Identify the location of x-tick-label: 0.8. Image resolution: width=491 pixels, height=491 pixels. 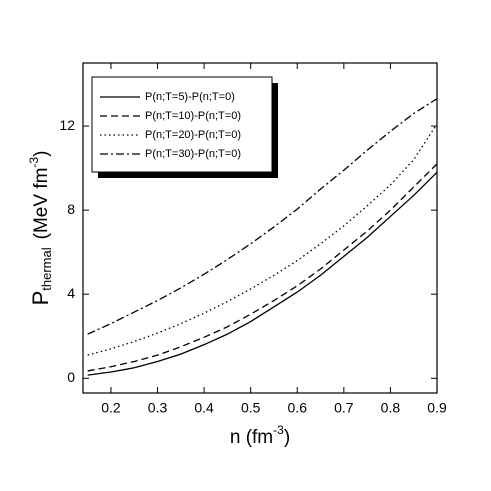
(391, 408).